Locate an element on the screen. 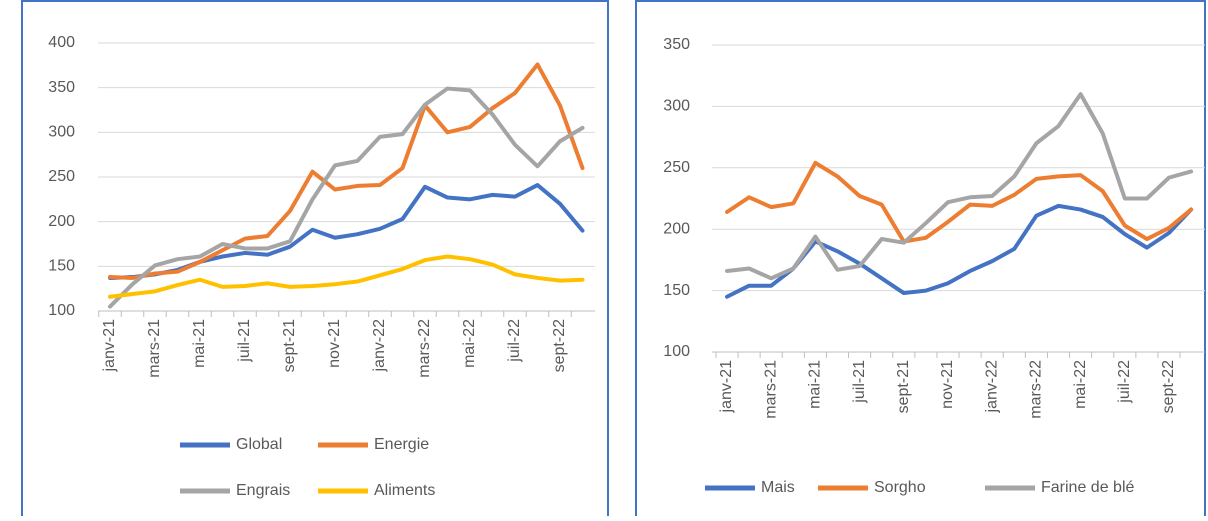 Image resolution: width=1208 pixels, height=521 pixels. legend-label: Mais is located at coordinates (778, 487).